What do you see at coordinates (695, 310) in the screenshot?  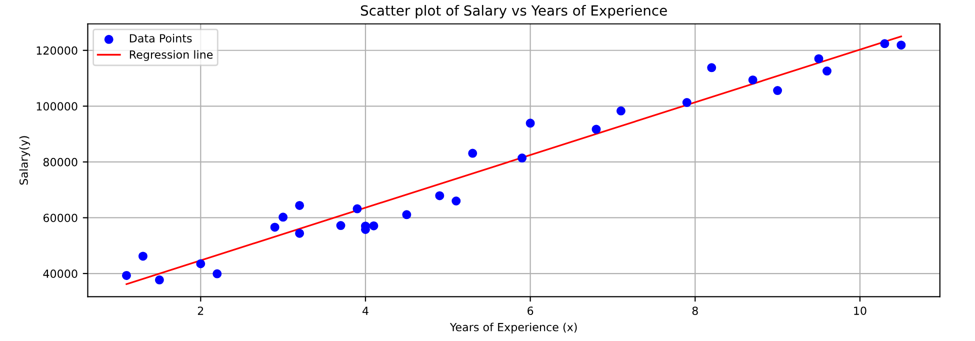 I see `x-tick-label: 8` at bounding box center [695, 310].